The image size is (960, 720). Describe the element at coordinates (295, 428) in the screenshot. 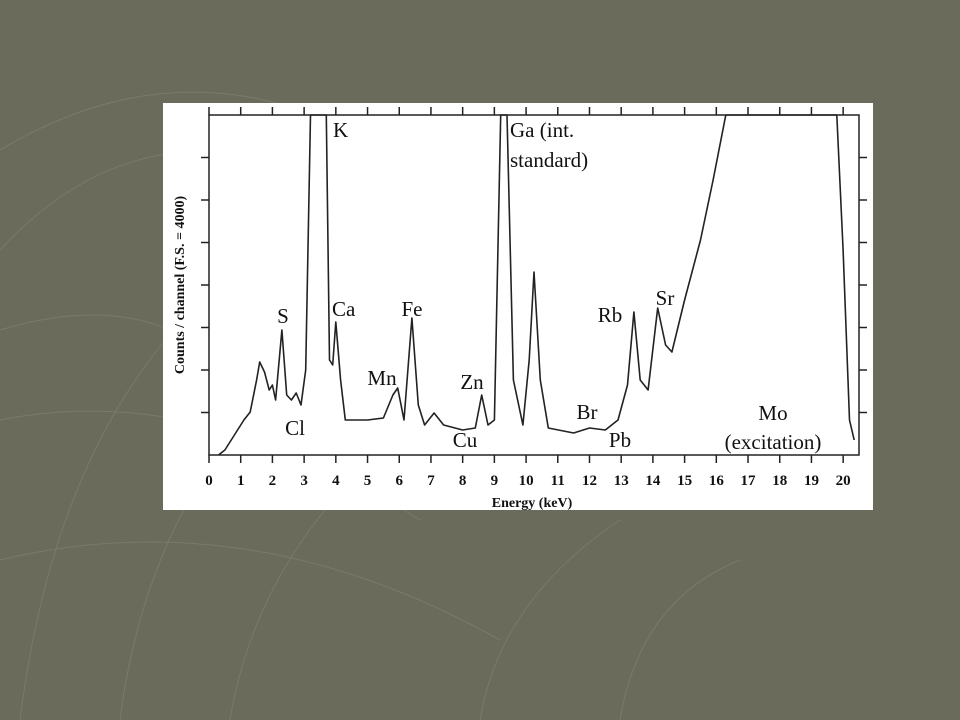

I see `peak-label: Cl` at that location.